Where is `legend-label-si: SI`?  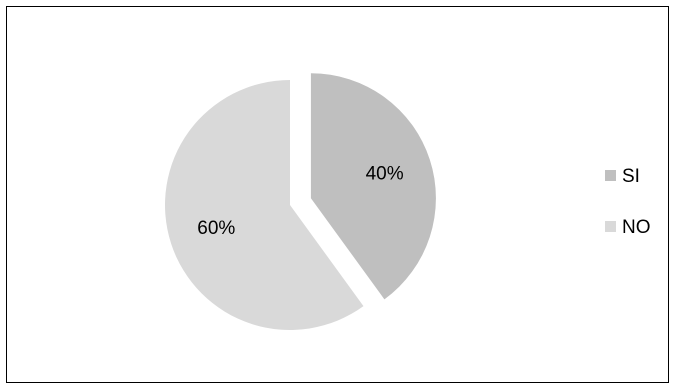 legend-label-si: SI is located at coordinates (631, 176).